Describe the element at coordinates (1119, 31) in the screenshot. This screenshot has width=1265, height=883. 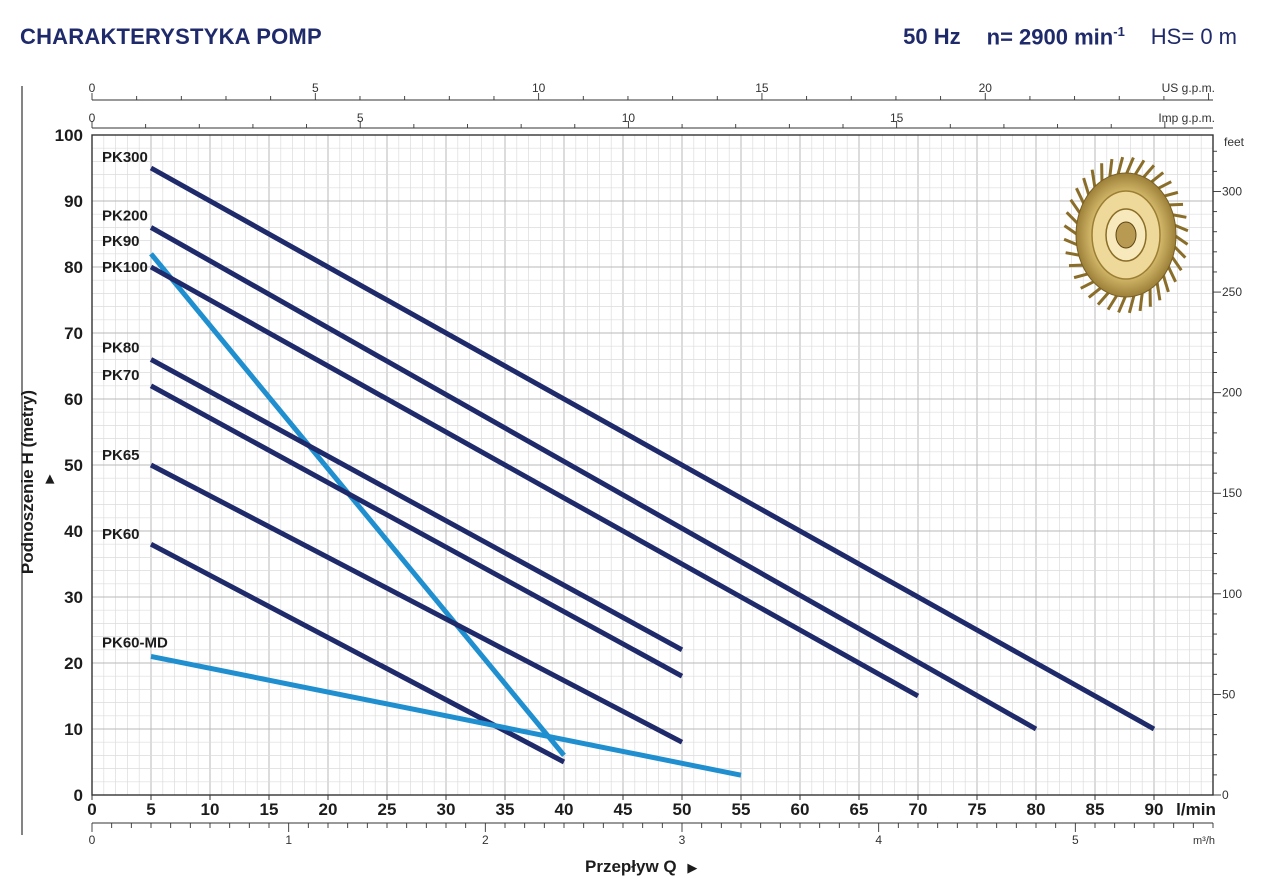
I see `speed-exponent: -1` at that location.